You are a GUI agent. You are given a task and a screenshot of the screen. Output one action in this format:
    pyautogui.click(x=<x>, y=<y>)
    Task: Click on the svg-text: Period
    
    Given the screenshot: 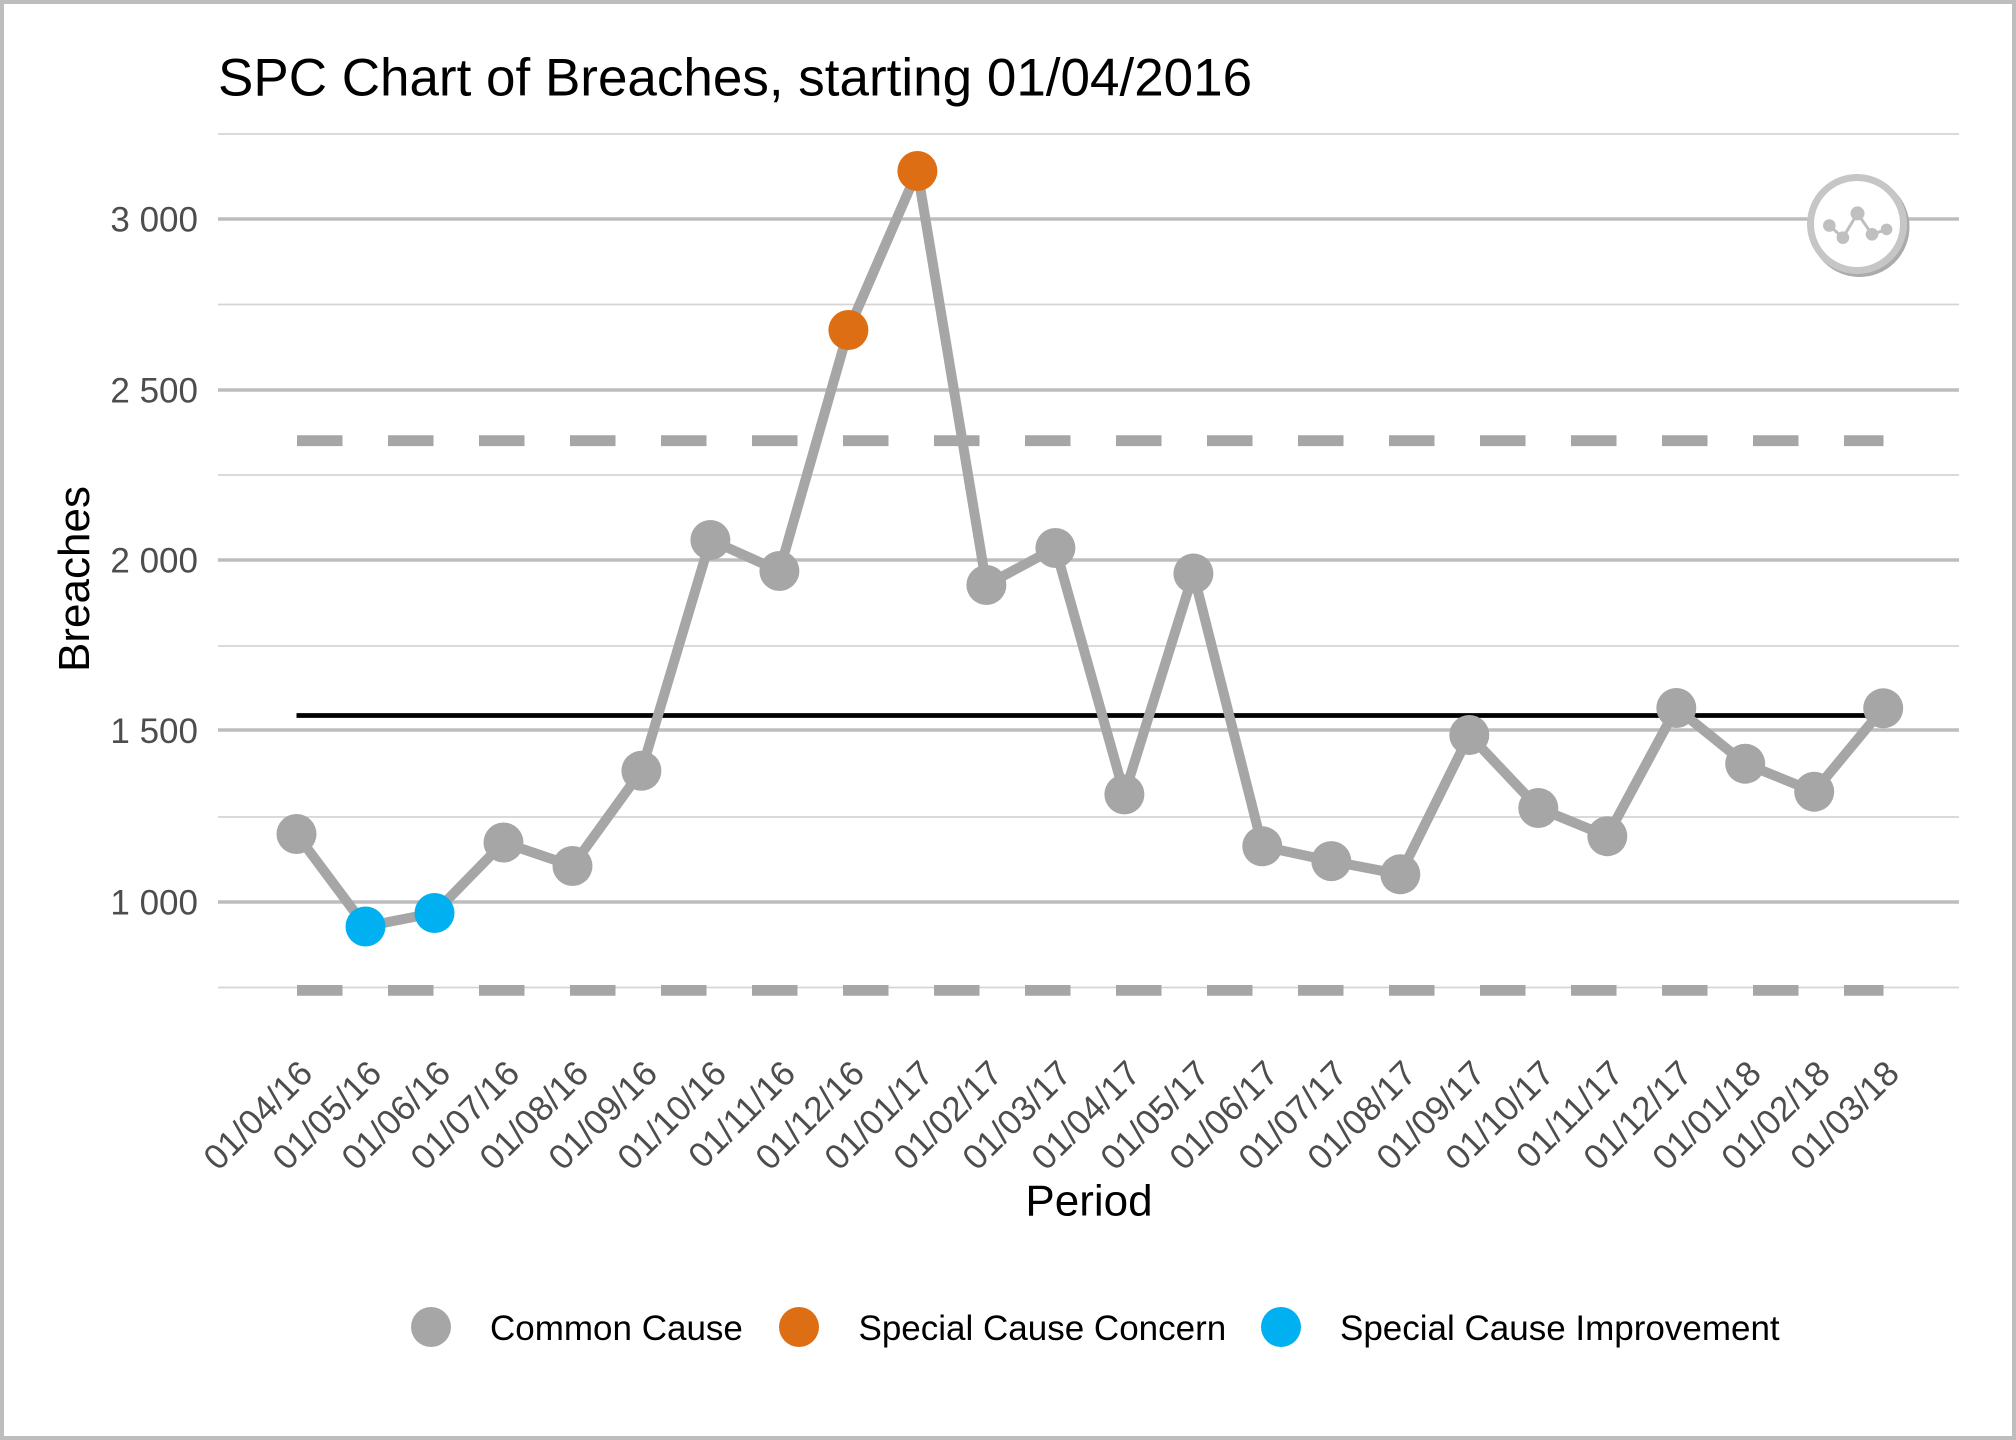 What is the action you would take?
    pyautogui.click(x=1088, y=1201)
    